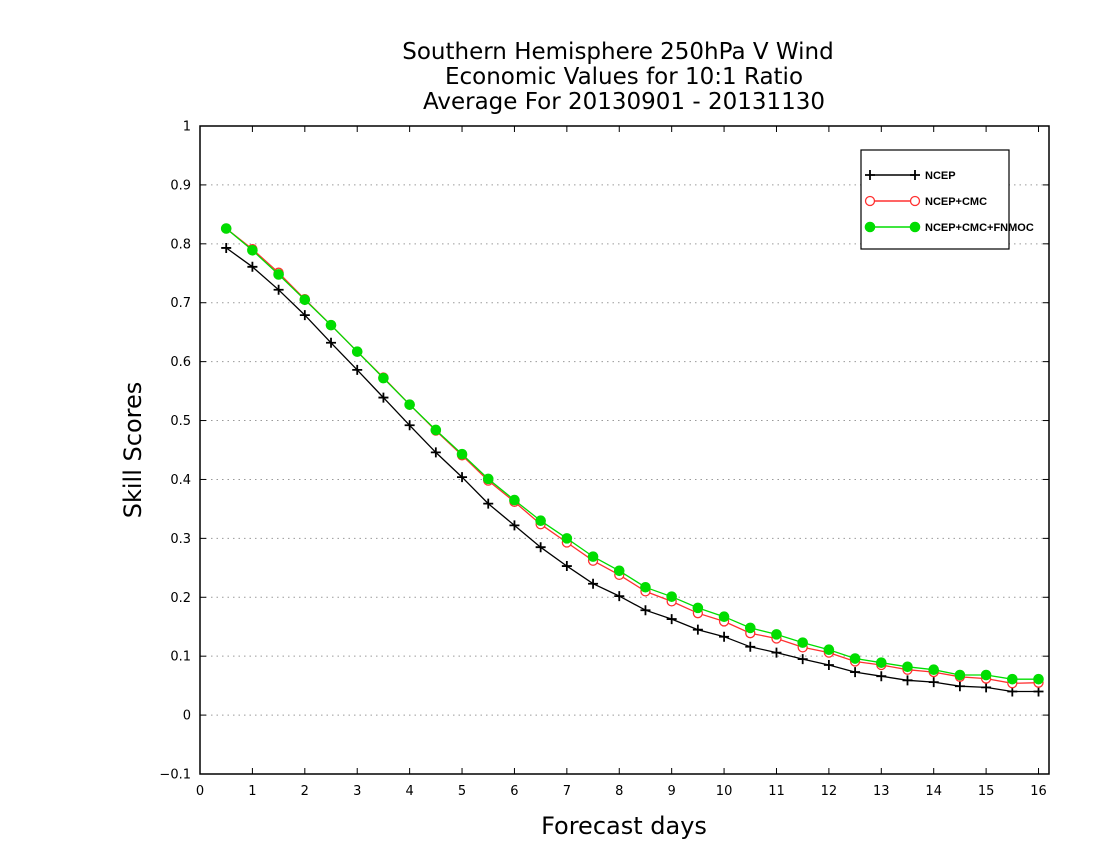 This screenshot has height=850, width=1100. What do you see at coordinates (979, 228) in the screenshot?
I see `legend-label: NCEP+CMC+FNMOC` at bounding box center [979, 228].